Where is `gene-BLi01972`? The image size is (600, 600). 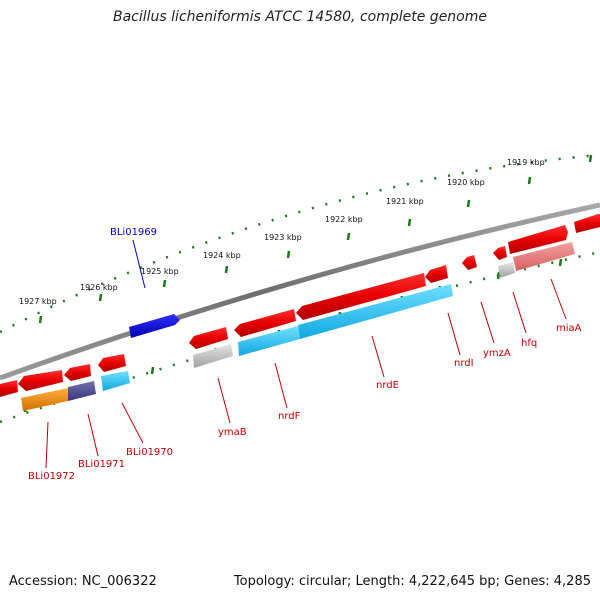 gene-BLi01972 is located at coordinates (44, 399).